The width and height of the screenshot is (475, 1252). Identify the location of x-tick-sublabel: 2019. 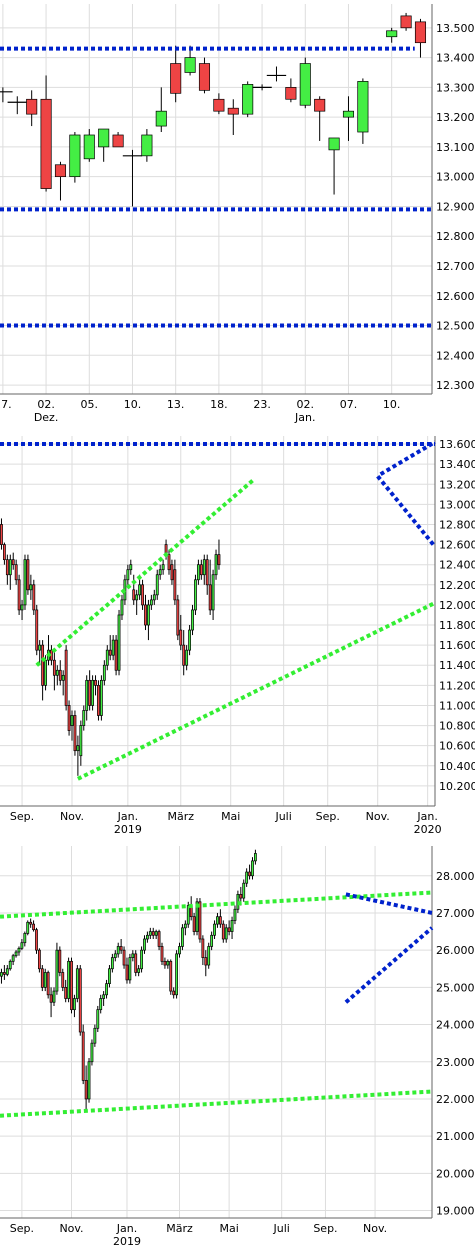
(127, 1241).